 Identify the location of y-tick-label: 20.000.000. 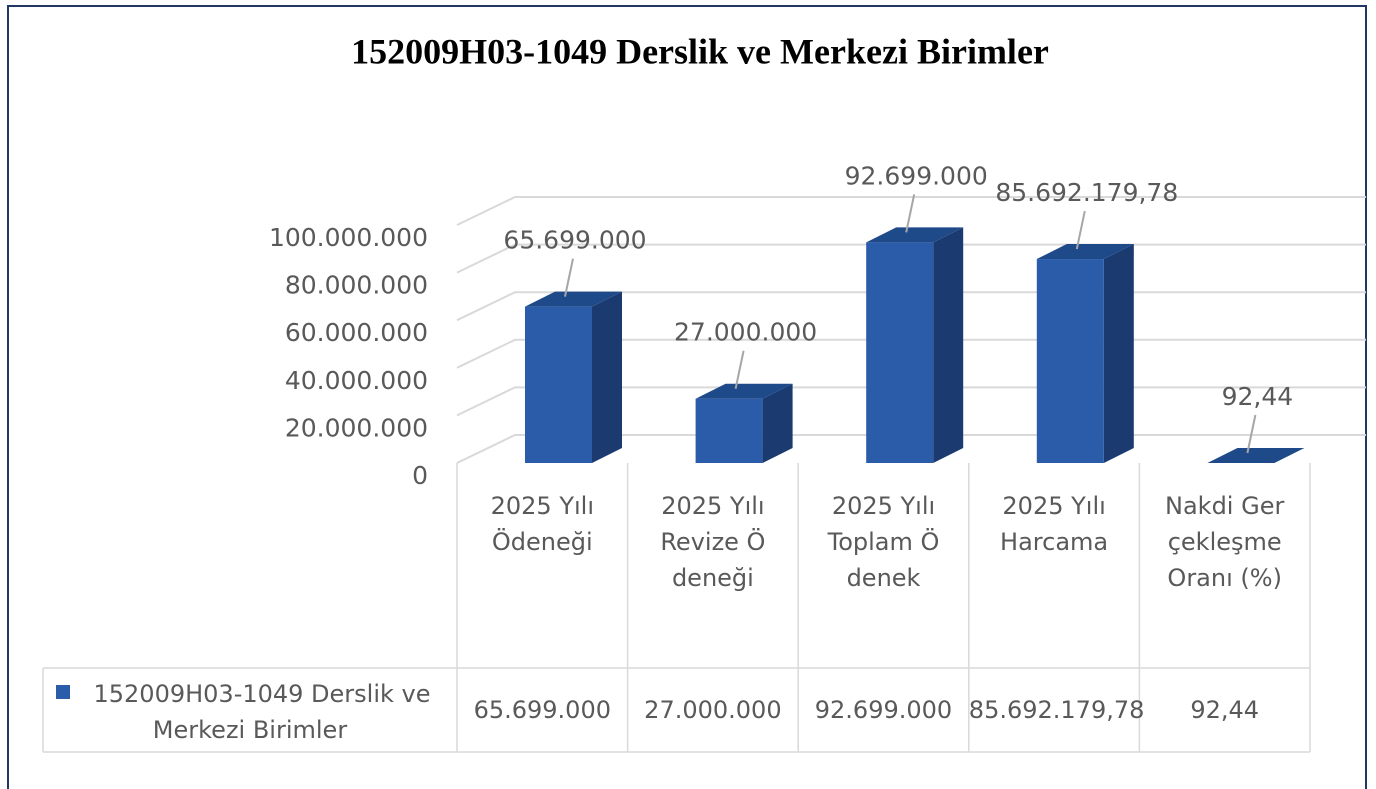
(356, 427).